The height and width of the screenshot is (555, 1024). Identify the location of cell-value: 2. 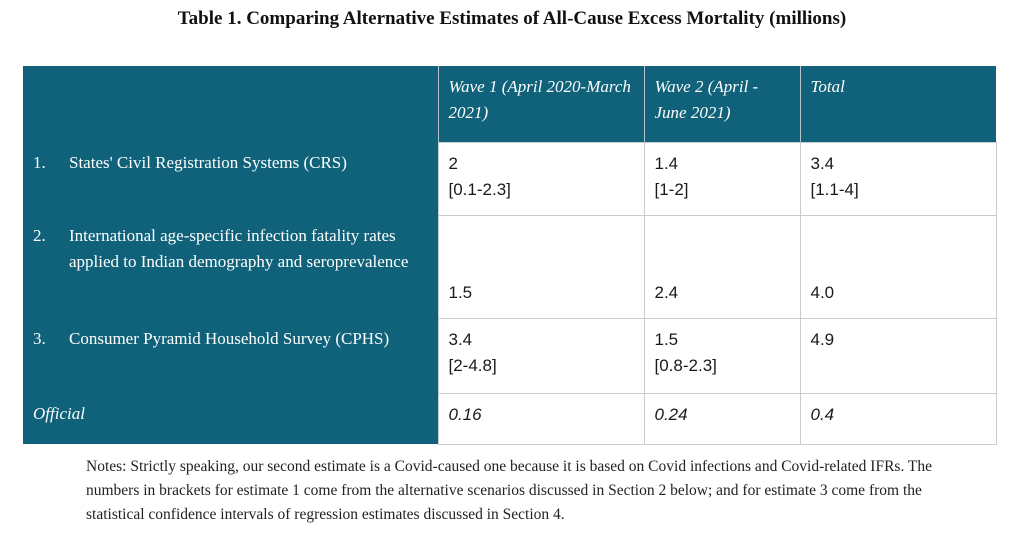
(453, 163).